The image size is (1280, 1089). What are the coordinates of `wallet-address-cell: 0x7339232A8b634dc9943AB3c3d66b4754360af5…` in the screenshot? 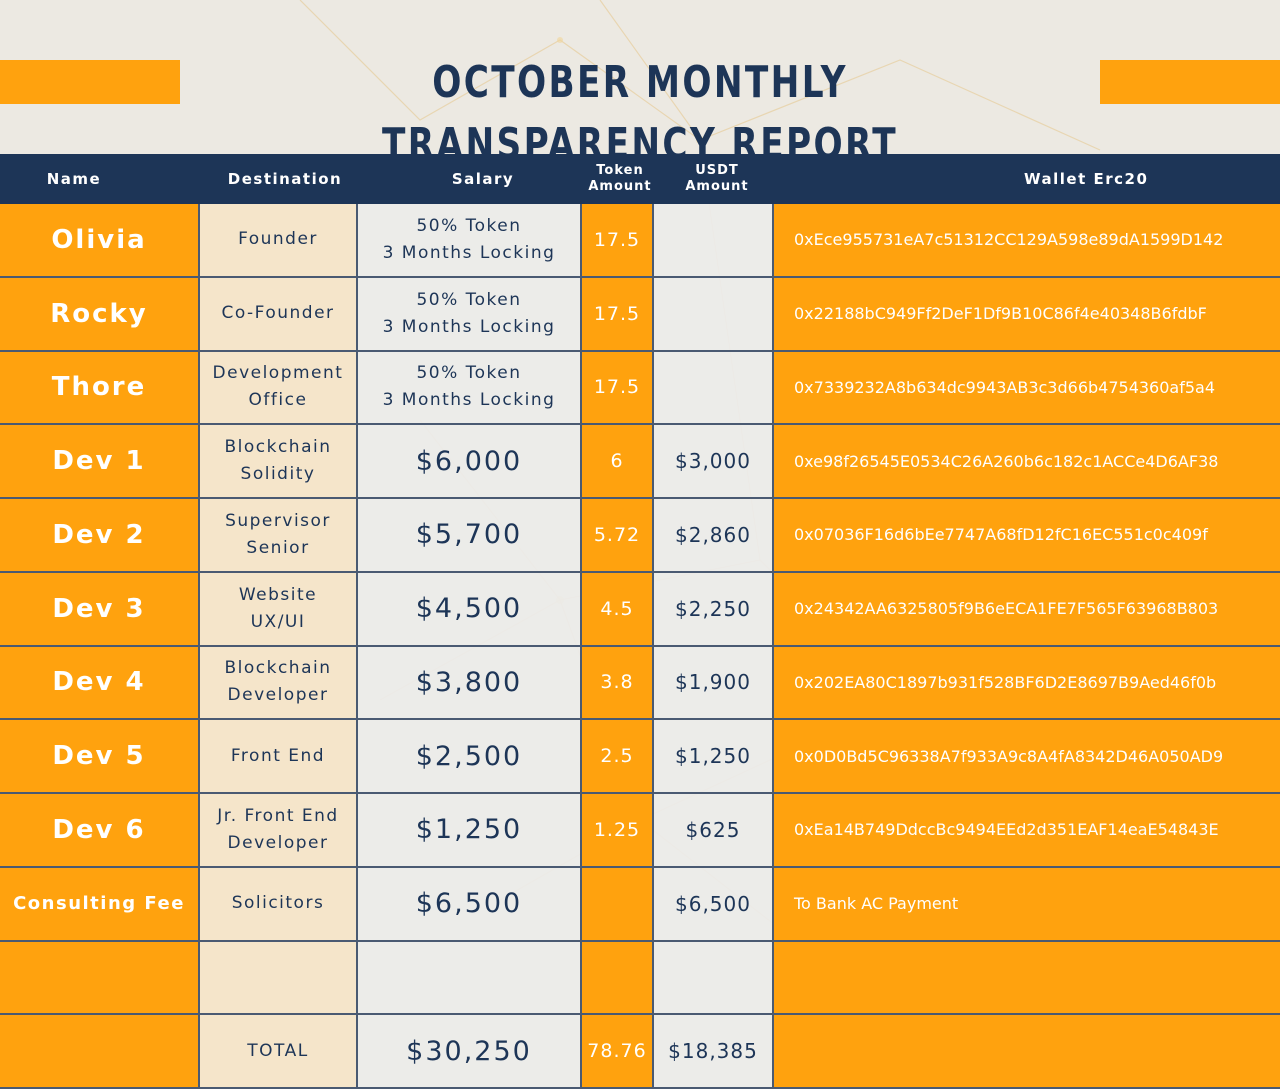 It's located at (1027, 388).